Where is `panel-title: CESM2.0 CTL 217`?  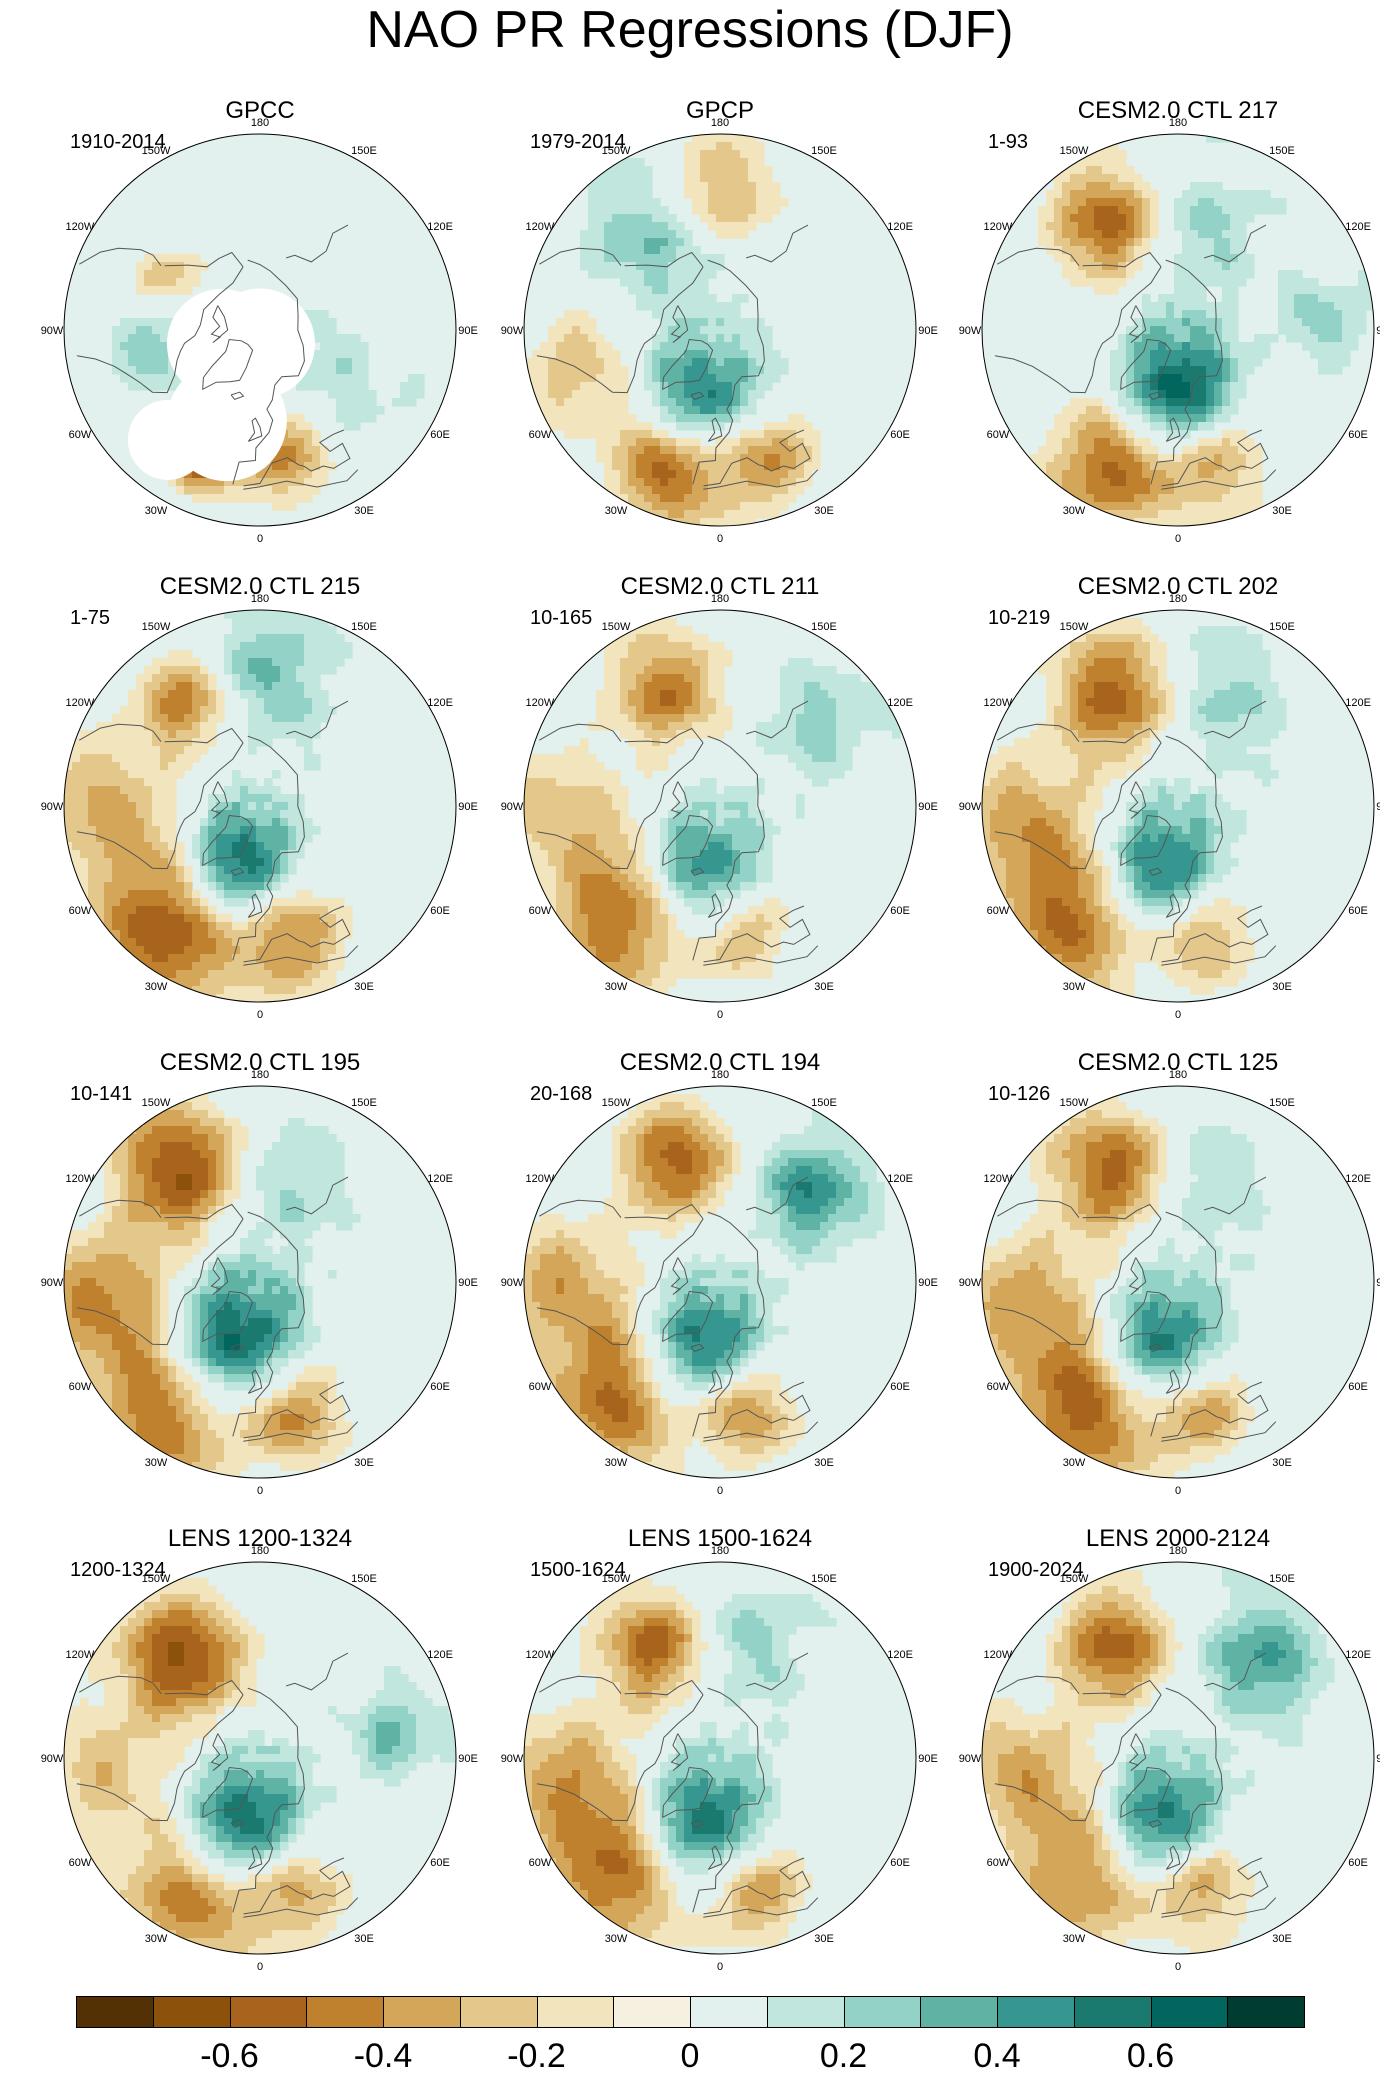 panel-title: CESM2.0 CTL 217 is located at coordinates (1178, 110).